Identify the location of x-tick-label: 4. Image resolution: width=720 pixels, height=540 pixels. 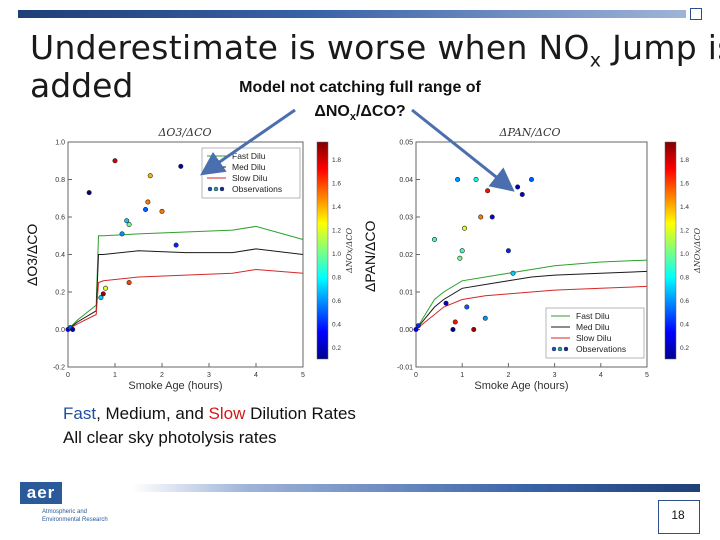
(256, 375).